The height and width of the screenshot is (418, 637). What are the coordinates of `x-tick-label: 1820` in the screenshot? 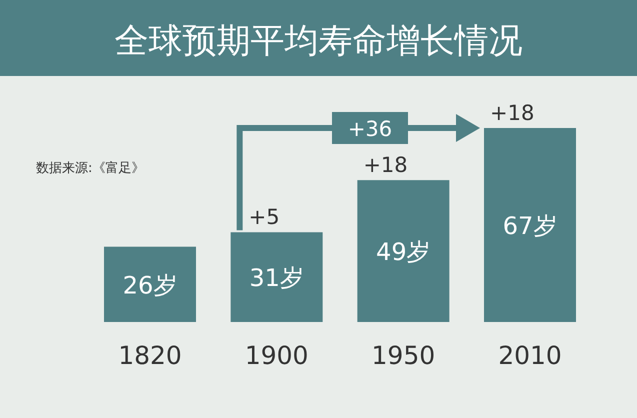 It's located at (150, 355).